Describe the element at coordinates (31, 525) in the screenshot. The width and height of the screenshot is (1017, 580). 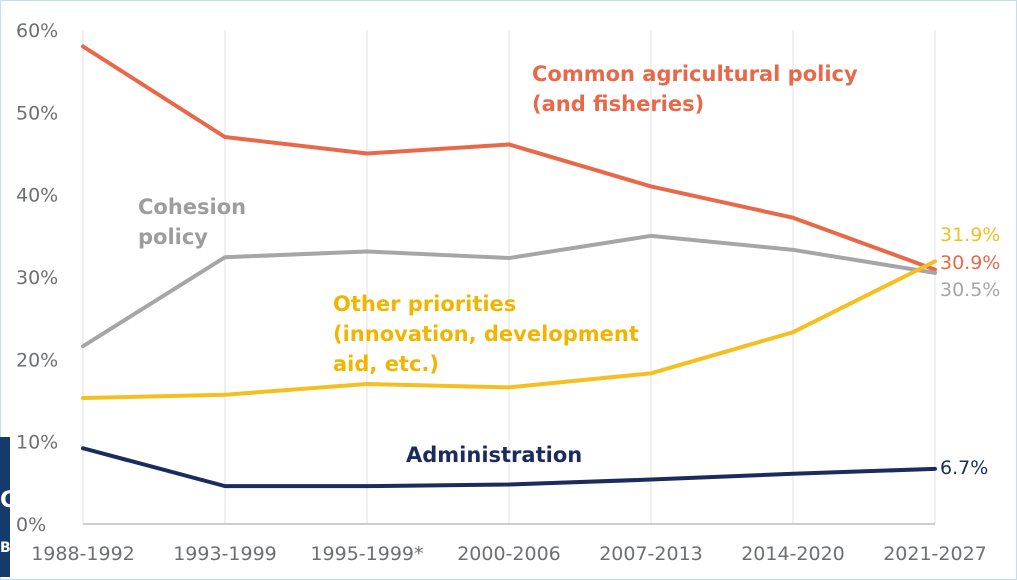
I see `y-tick-label: 0%` at that location.